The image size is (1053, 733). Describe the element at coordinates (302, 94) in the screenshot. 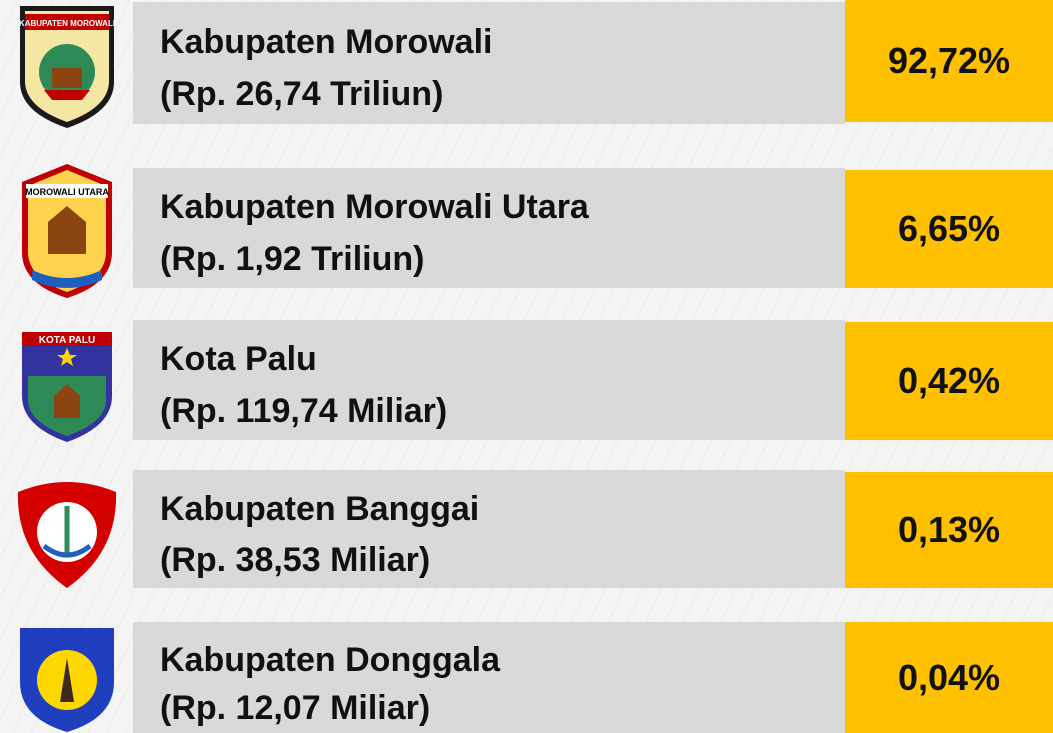

I see `region-amount: (Rp. 26,74 Triliun)` at that location.